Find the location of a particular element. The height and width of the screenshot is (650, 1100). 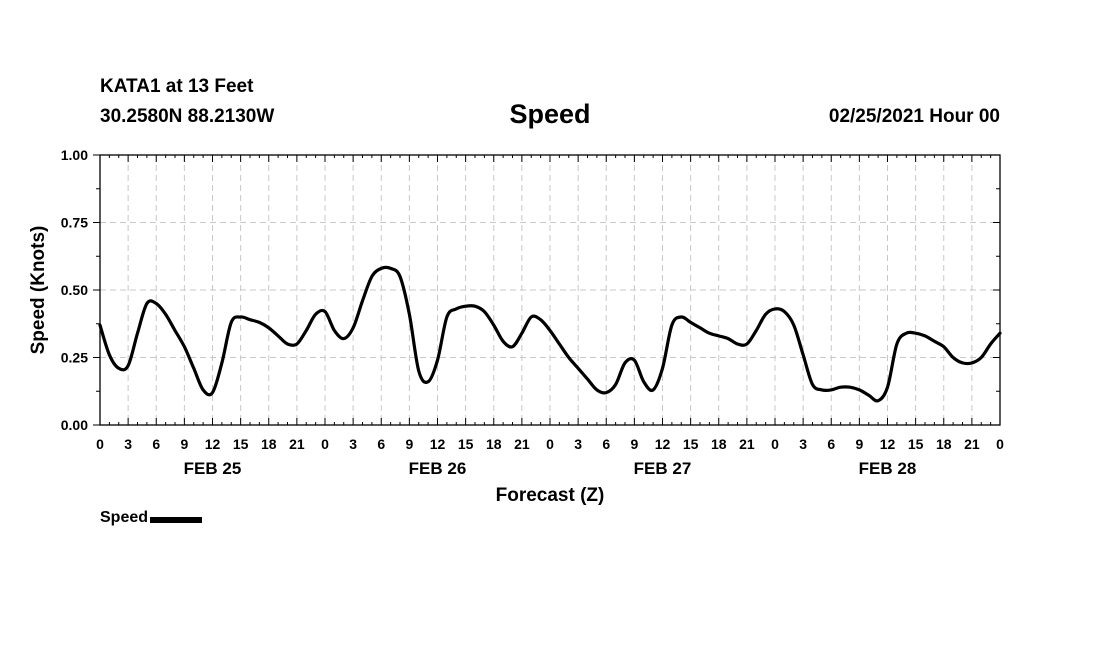

legend-label: Speed is located at coordinates (124, 517).